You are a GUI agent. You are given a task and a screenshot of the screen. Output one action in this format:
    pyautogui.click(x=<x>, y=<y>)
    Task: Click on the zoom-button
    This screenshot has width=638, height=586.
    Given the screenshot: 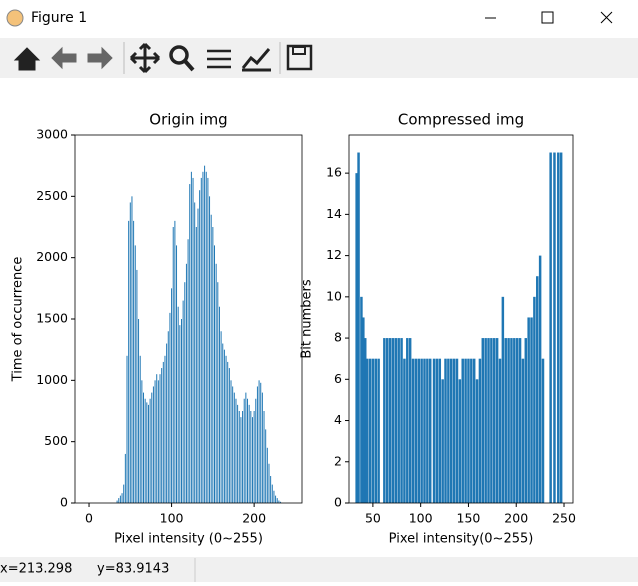 What is the action you would take?
    pyautogui.click(x=179, y=55)
    